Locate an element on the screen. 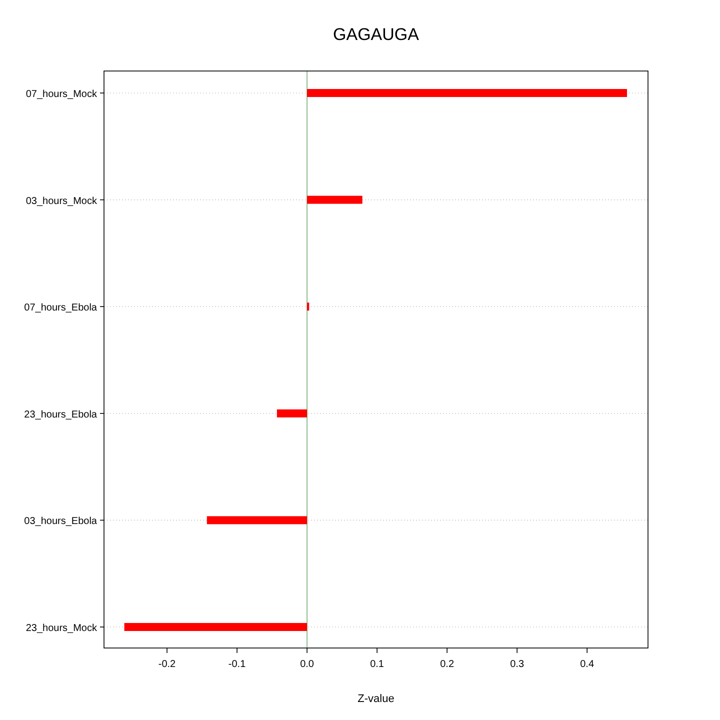 The height and width of the screenshot is (720, 720). y-tick-label: 03_hours_Mock is located at coordinates (62, 201).